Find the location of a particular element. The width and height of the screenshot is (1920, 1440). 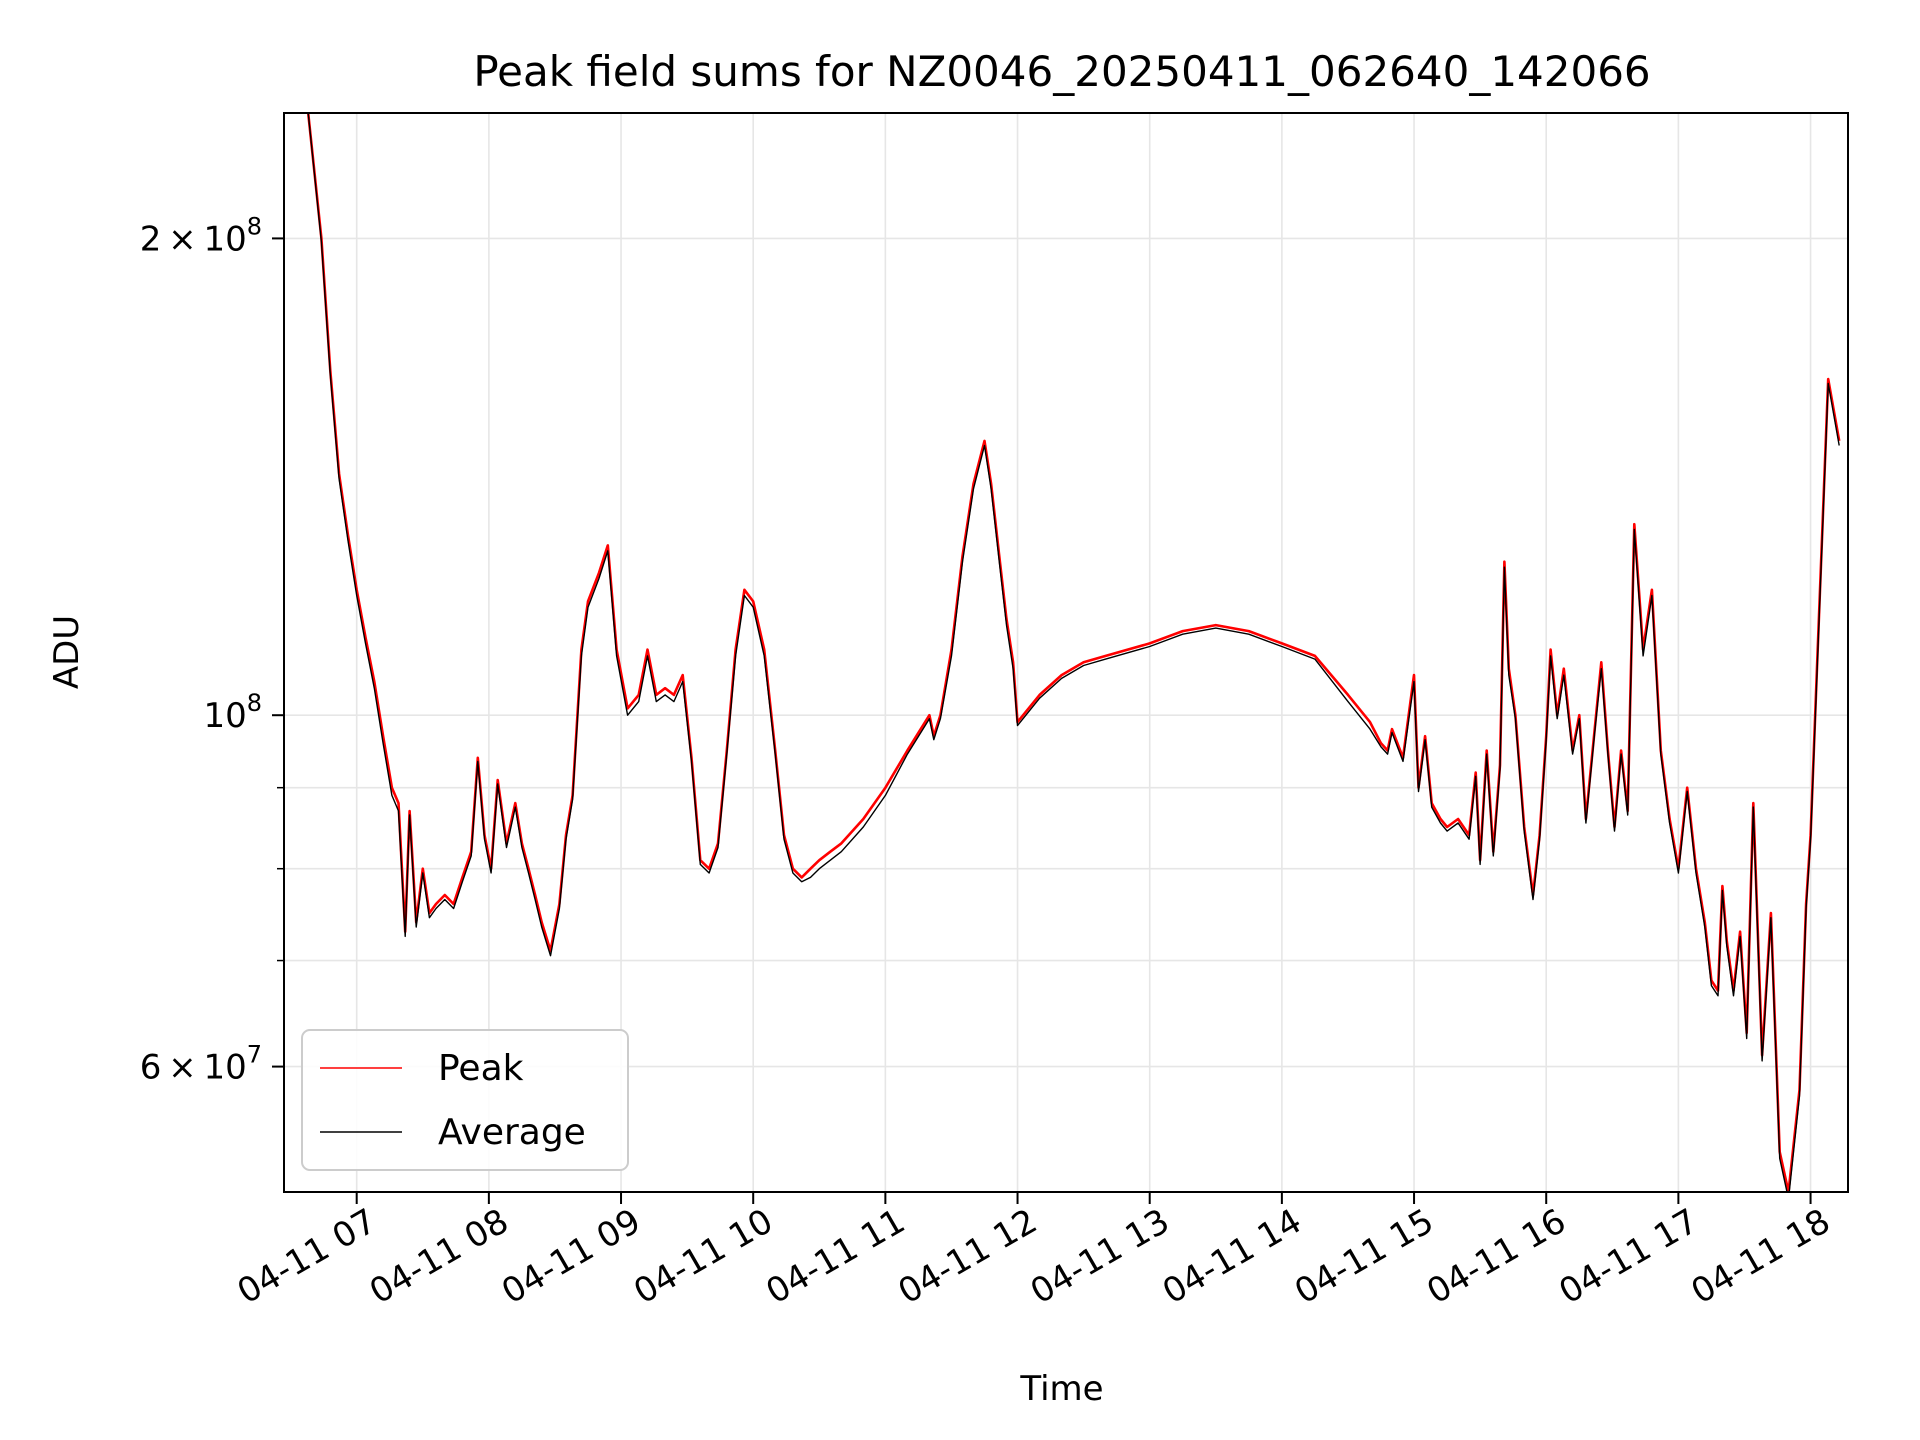

y-tick-label: 6 × 10⁷ is located at coordinates (201, 1064).